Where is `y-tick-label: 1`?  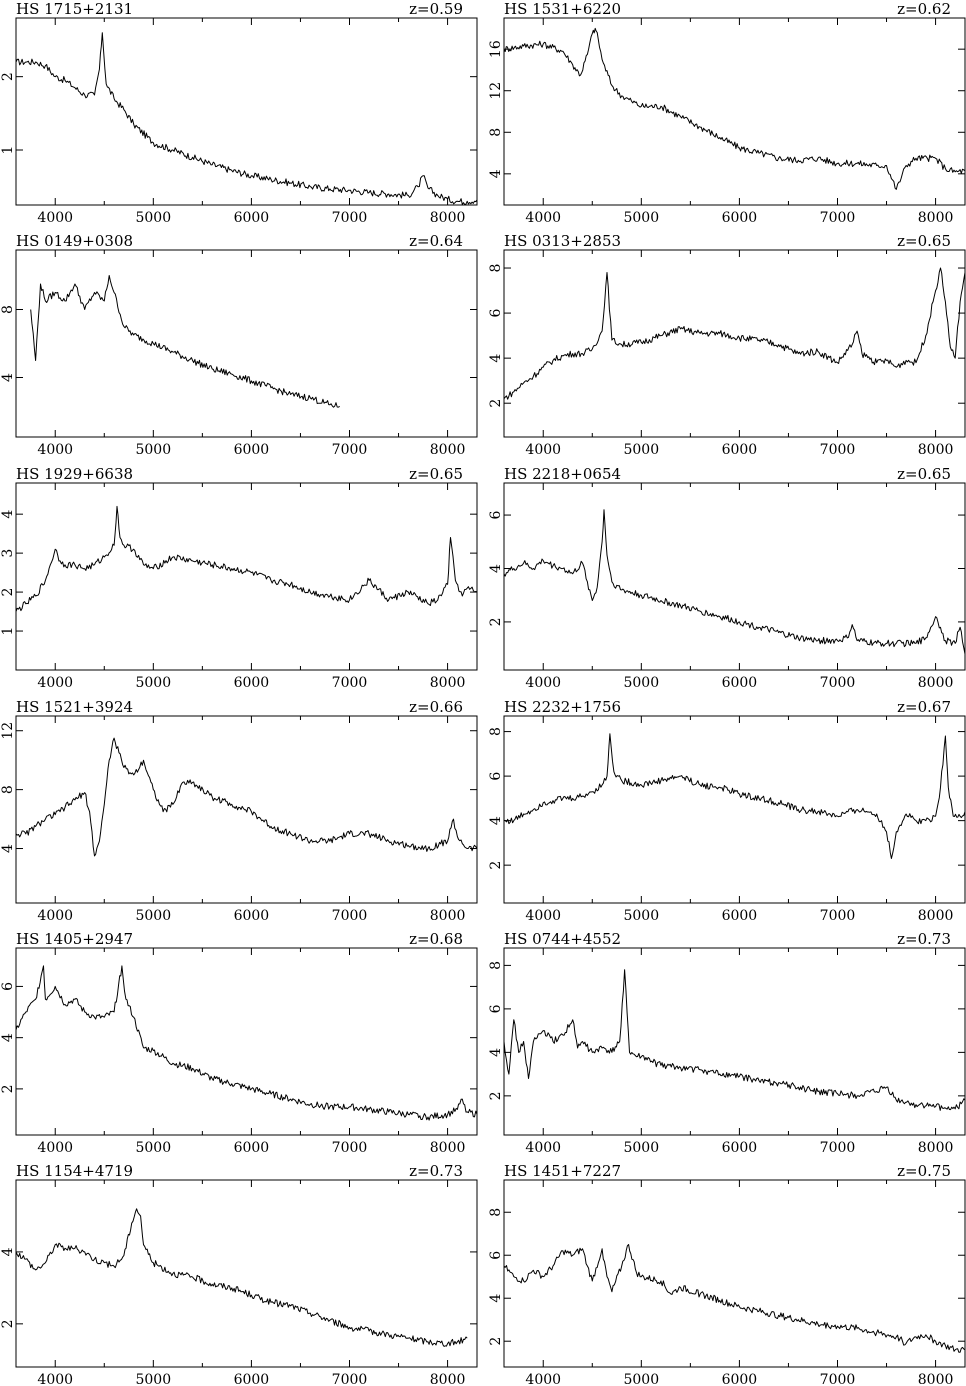 y-tick-label: 1 is located at coordinates (8, 631).